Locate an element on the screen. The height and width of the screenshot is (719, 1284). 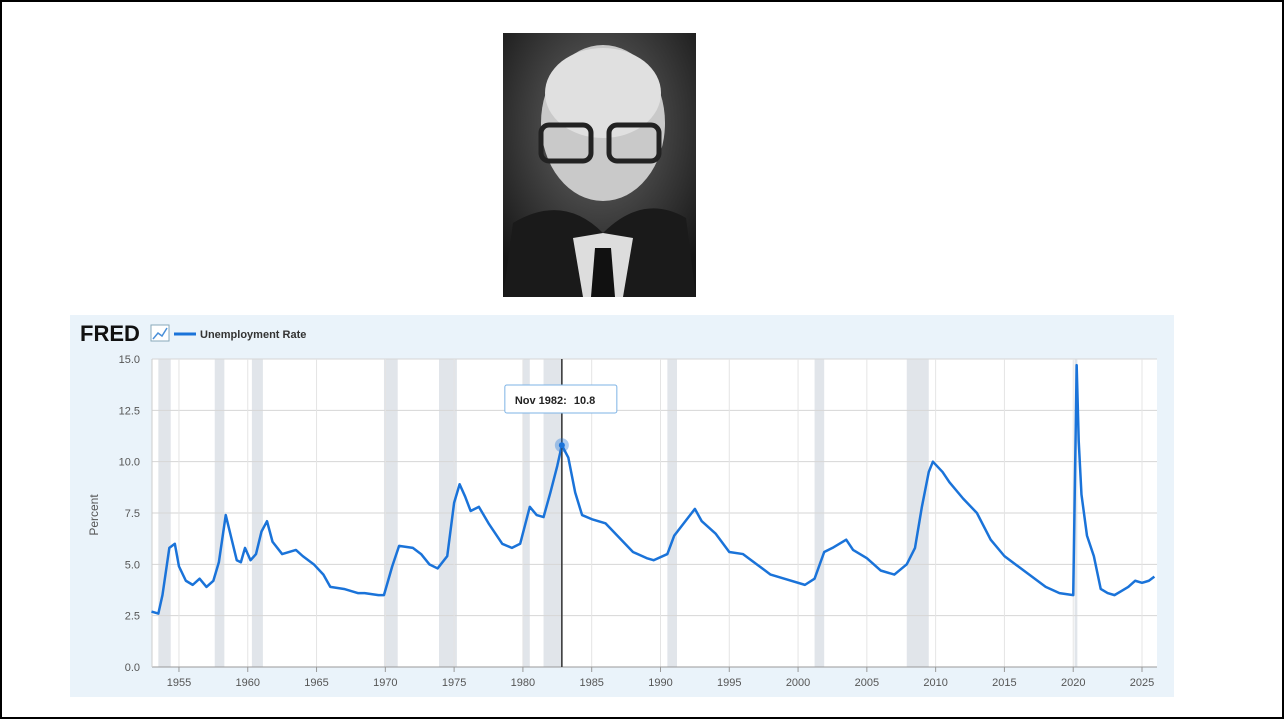
x-tick-label: 2020 is located at coordinates (1073, 683).